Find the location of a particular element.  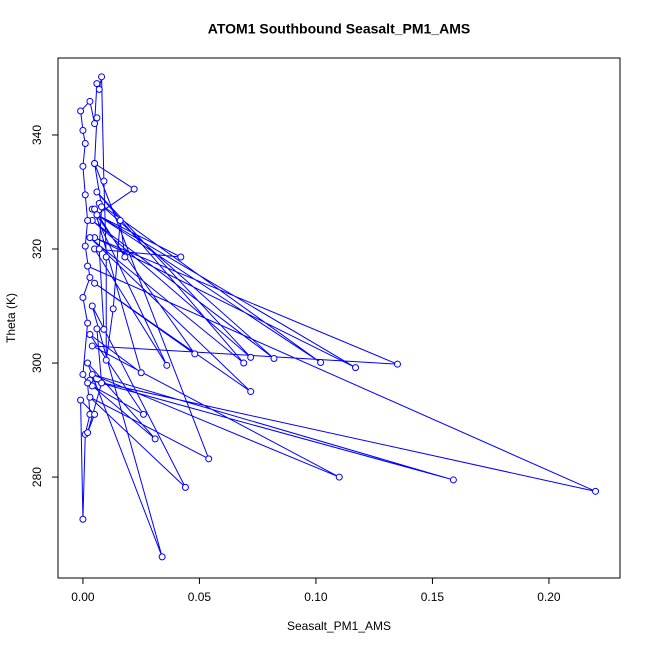

x-axis-label: Seasalt_PM1_AMS is located at coordinates (339, 626).